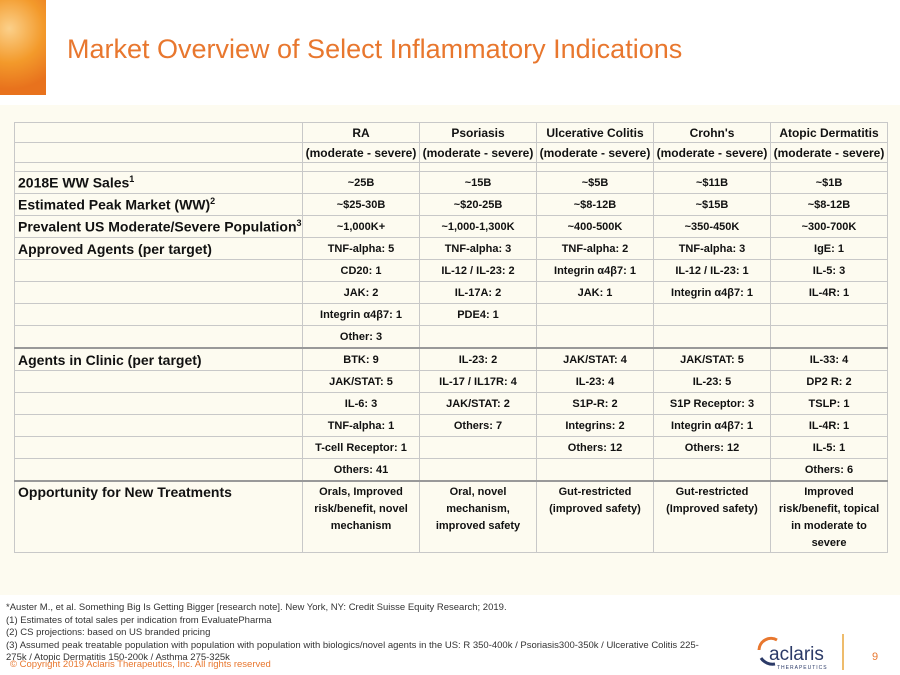 This screenshot has height=675, width=900. I want to click on spacer-row, so click(451, 167).